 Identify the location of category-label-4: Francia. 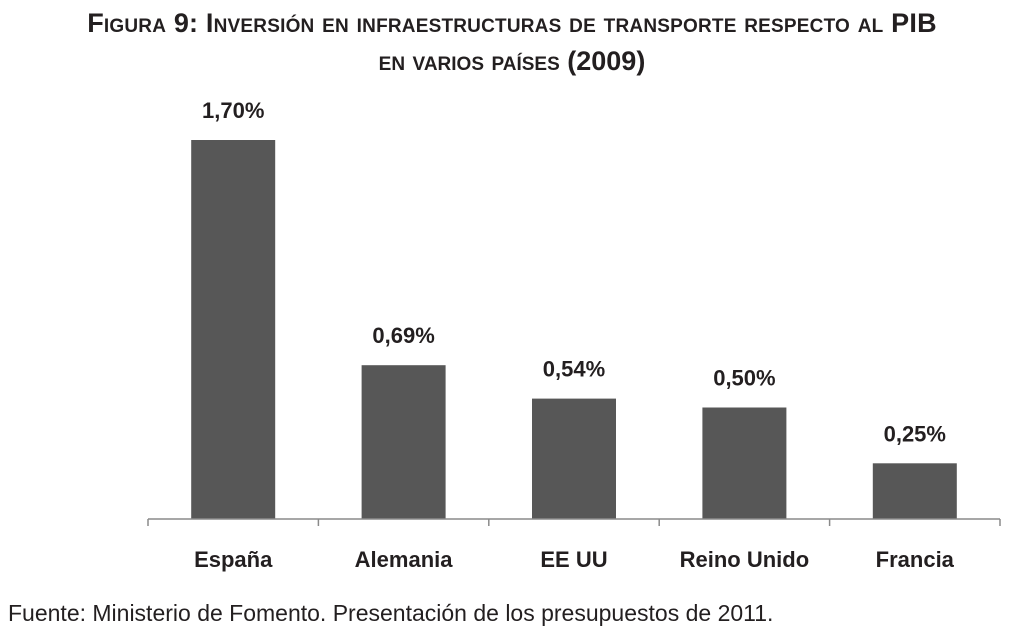
(915, 559).